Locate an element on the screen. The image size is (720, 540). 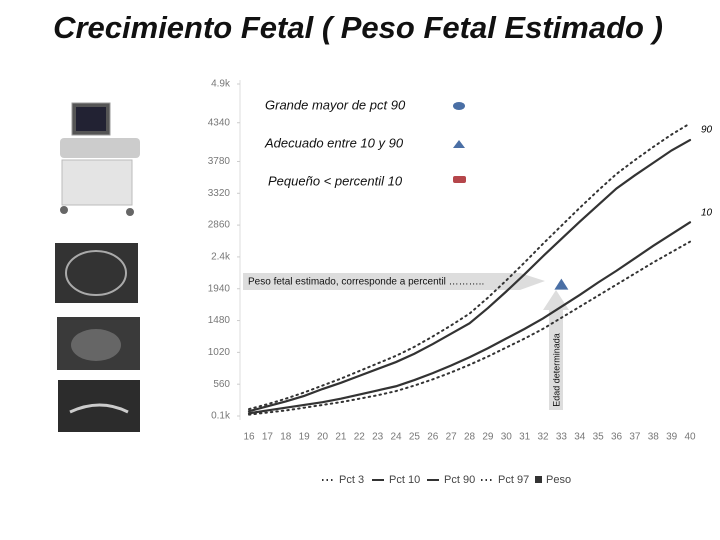
x-tick-label: 20 is located at coordinates (323, 437).